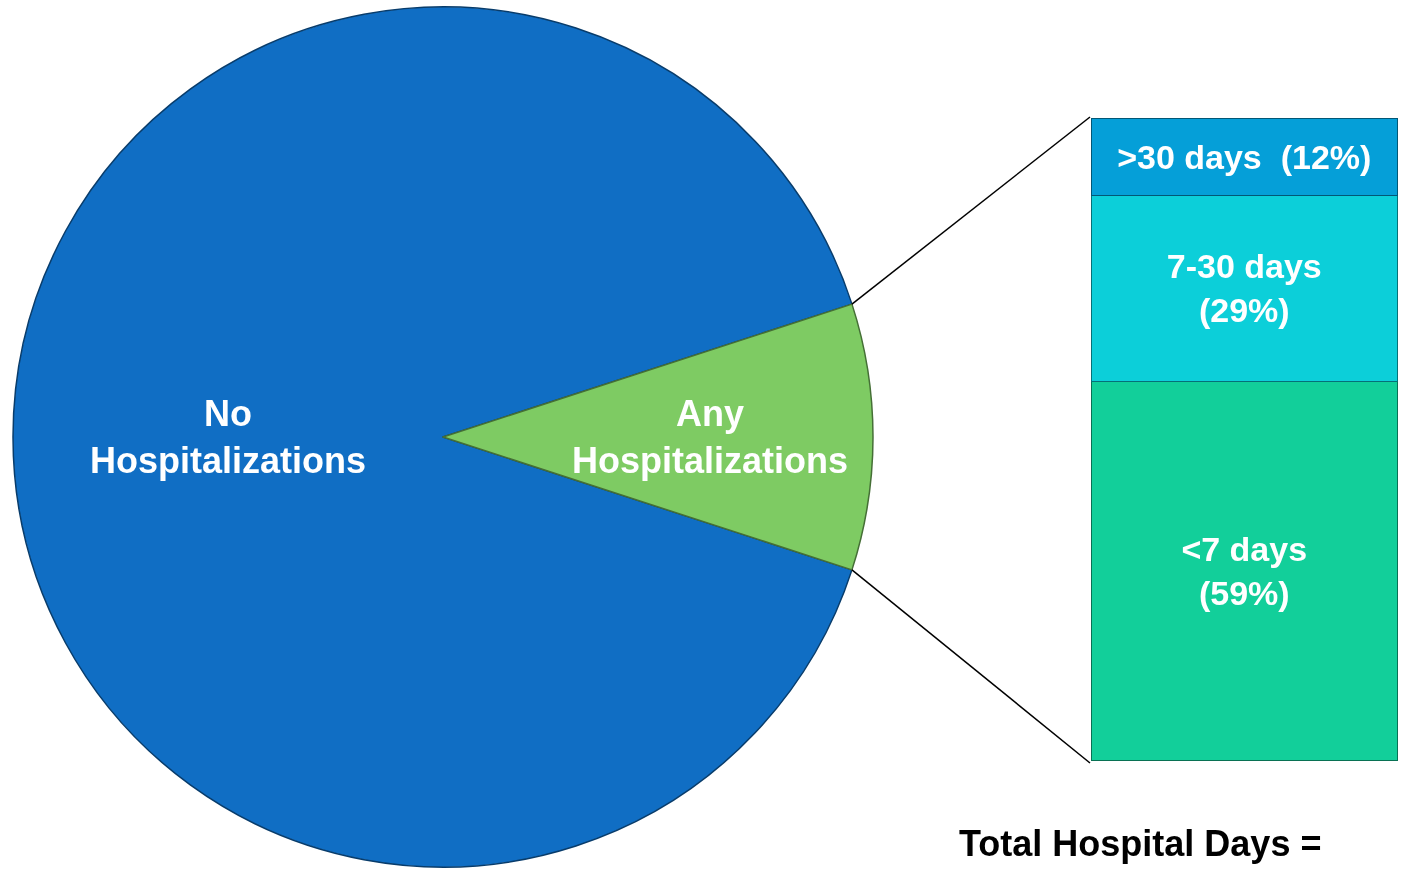  What do you see at coordinates (1244, 156) in the screenshot?
I see `text: >30 days (12%)` at bounding box center [1244, 156].